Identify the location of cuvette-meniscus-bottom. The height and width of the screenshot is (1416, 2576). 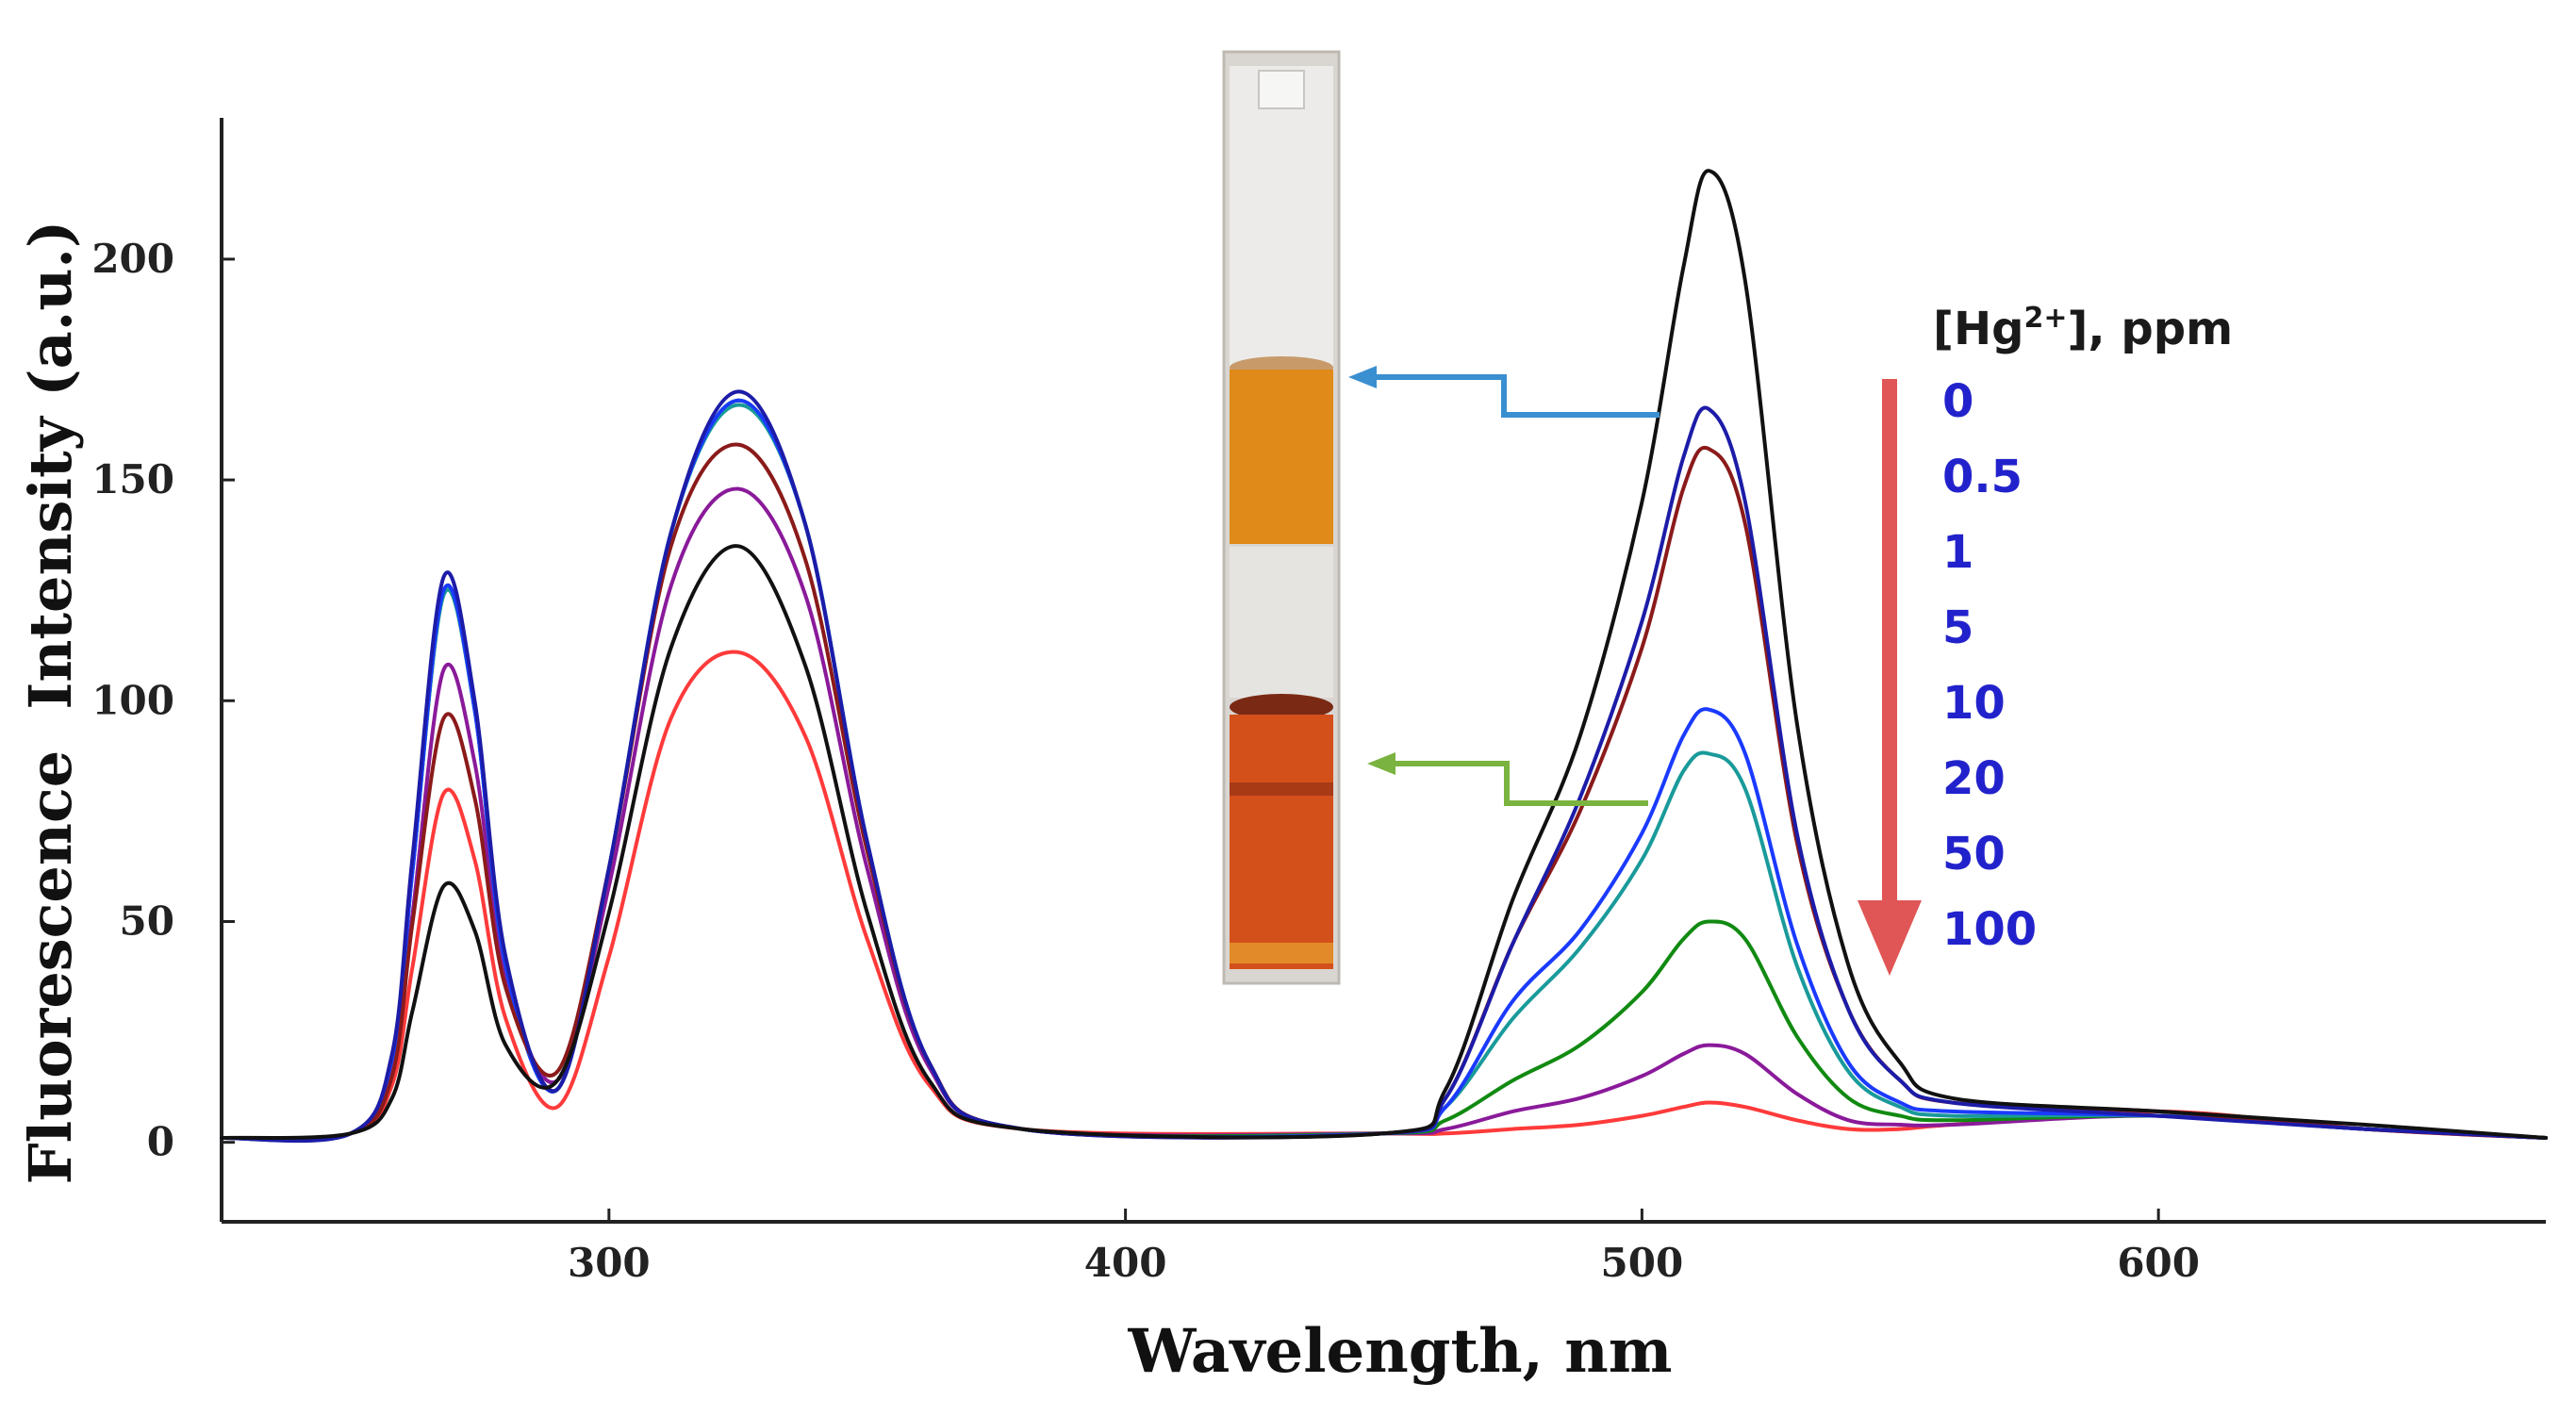
(1281, 707).